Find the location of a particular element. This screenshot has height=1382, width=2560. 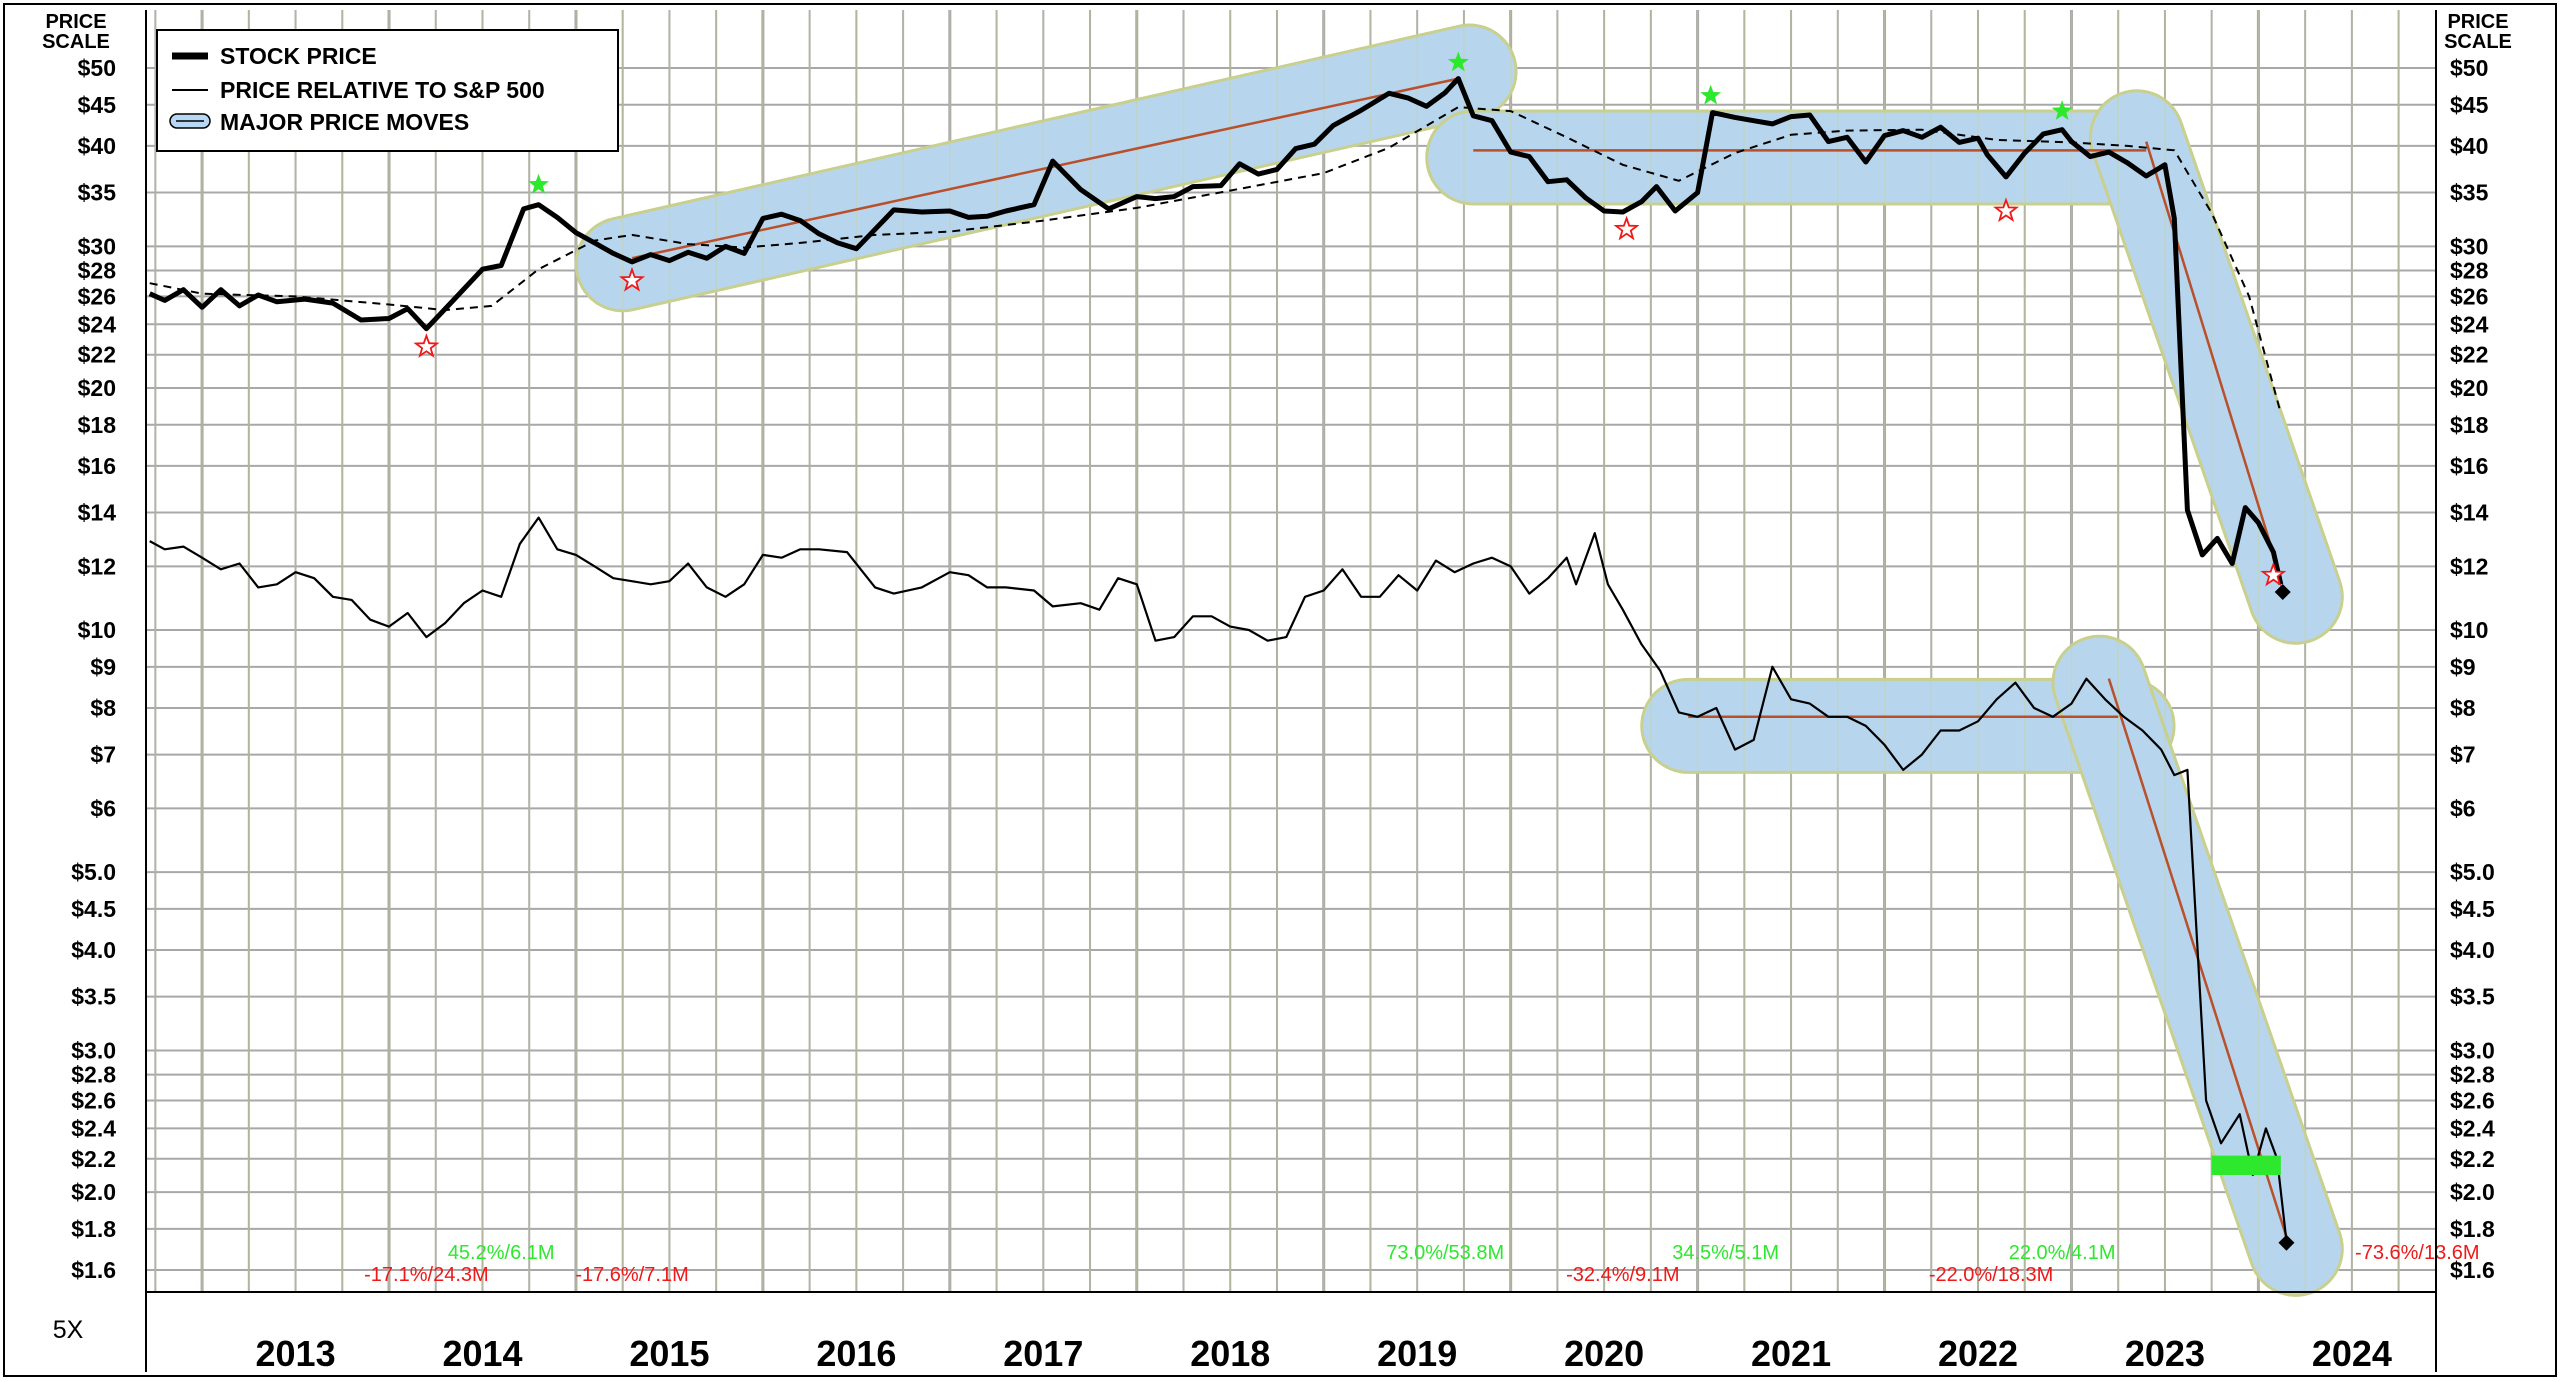

y-tick-label-right: $9 is located at coordinates (2463, 667).